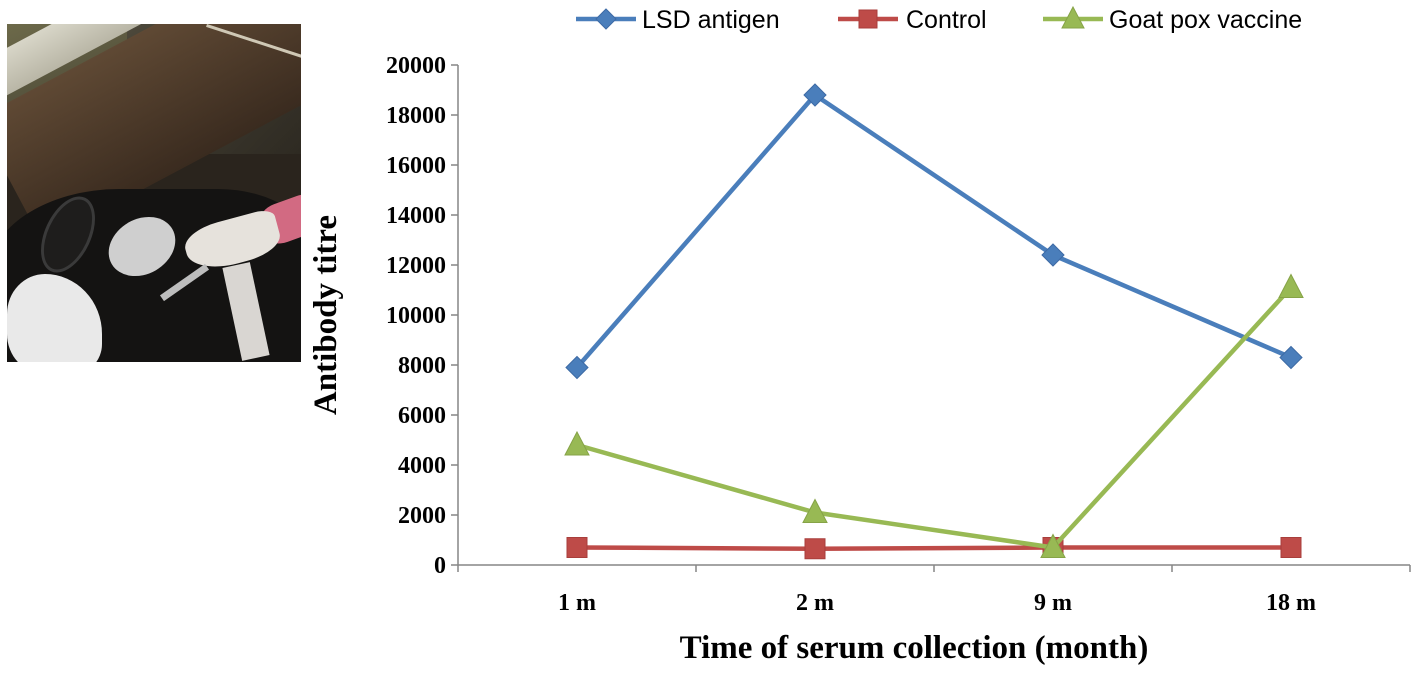 The width and height of the screenshot is (1417, 674). I want to click on cattle-vaccination-photo, so click(154, 193).